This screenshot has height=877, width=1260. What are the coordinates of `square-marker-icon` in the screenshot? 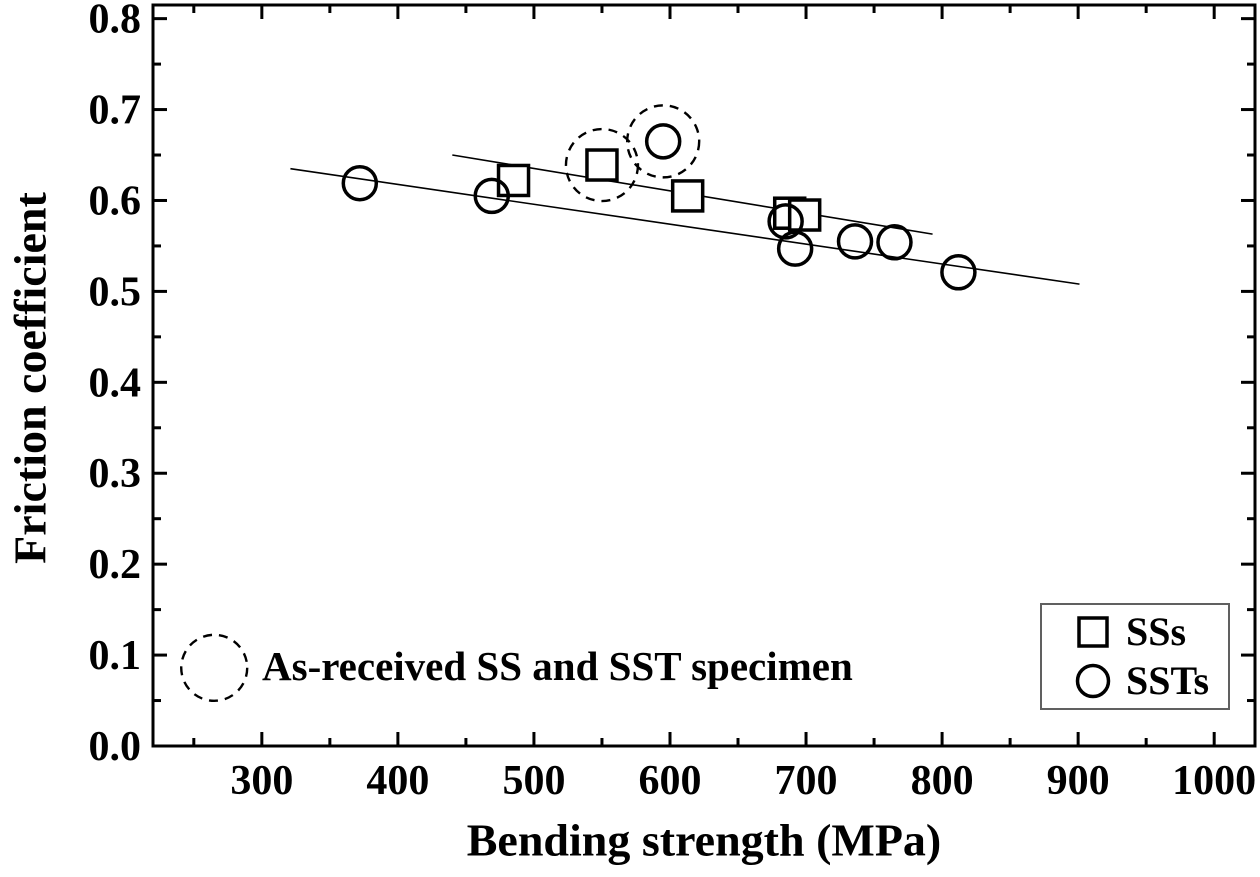 It's located at (1093, 632).